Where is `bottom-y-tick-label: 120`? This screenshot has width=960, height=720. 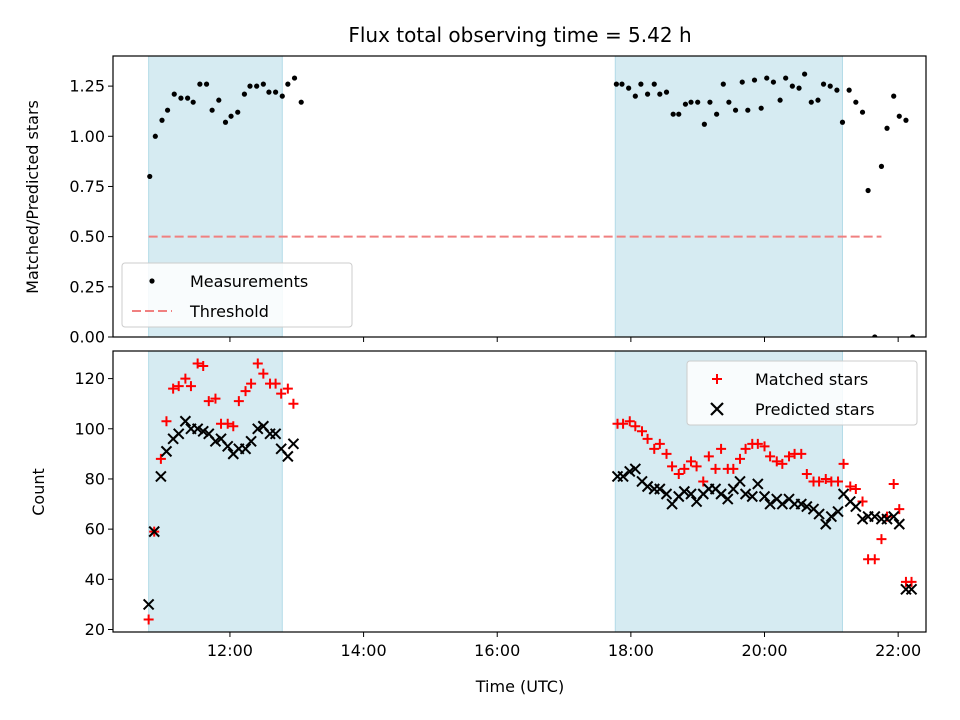 bottom-y-tick-label: 120 is located at coordinates (89, 378).